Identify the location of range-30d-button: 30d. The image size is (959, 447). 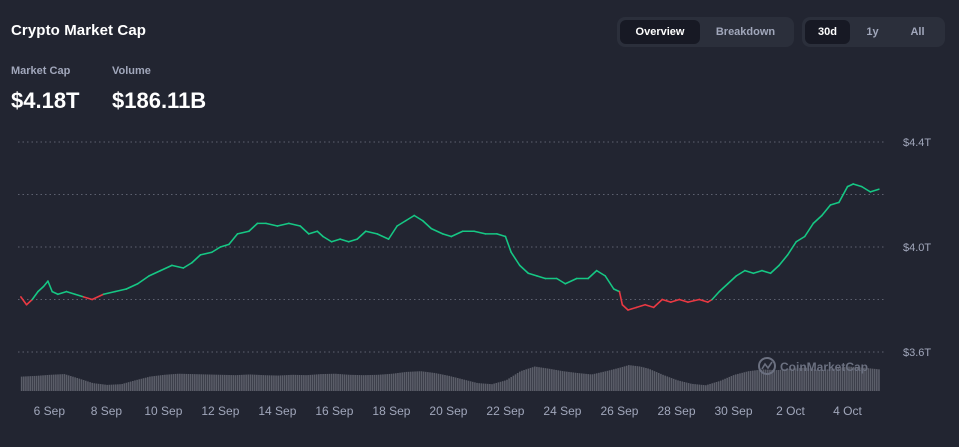
(827, 32).